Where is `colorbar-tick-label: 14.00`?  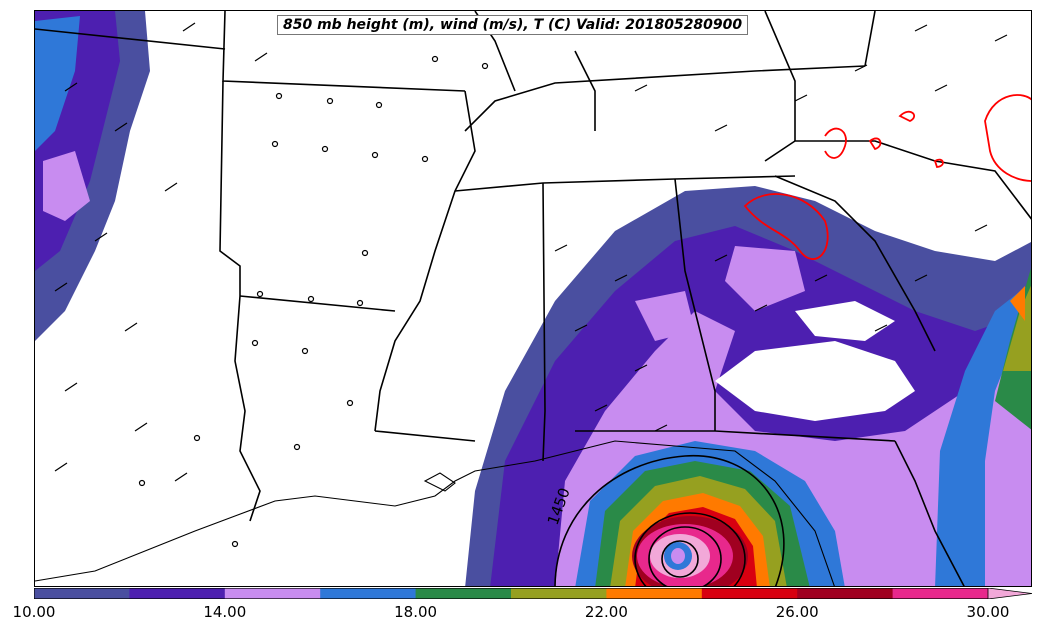 colorbar-tick-label: 14.00 is located at coordinates (225, 612).